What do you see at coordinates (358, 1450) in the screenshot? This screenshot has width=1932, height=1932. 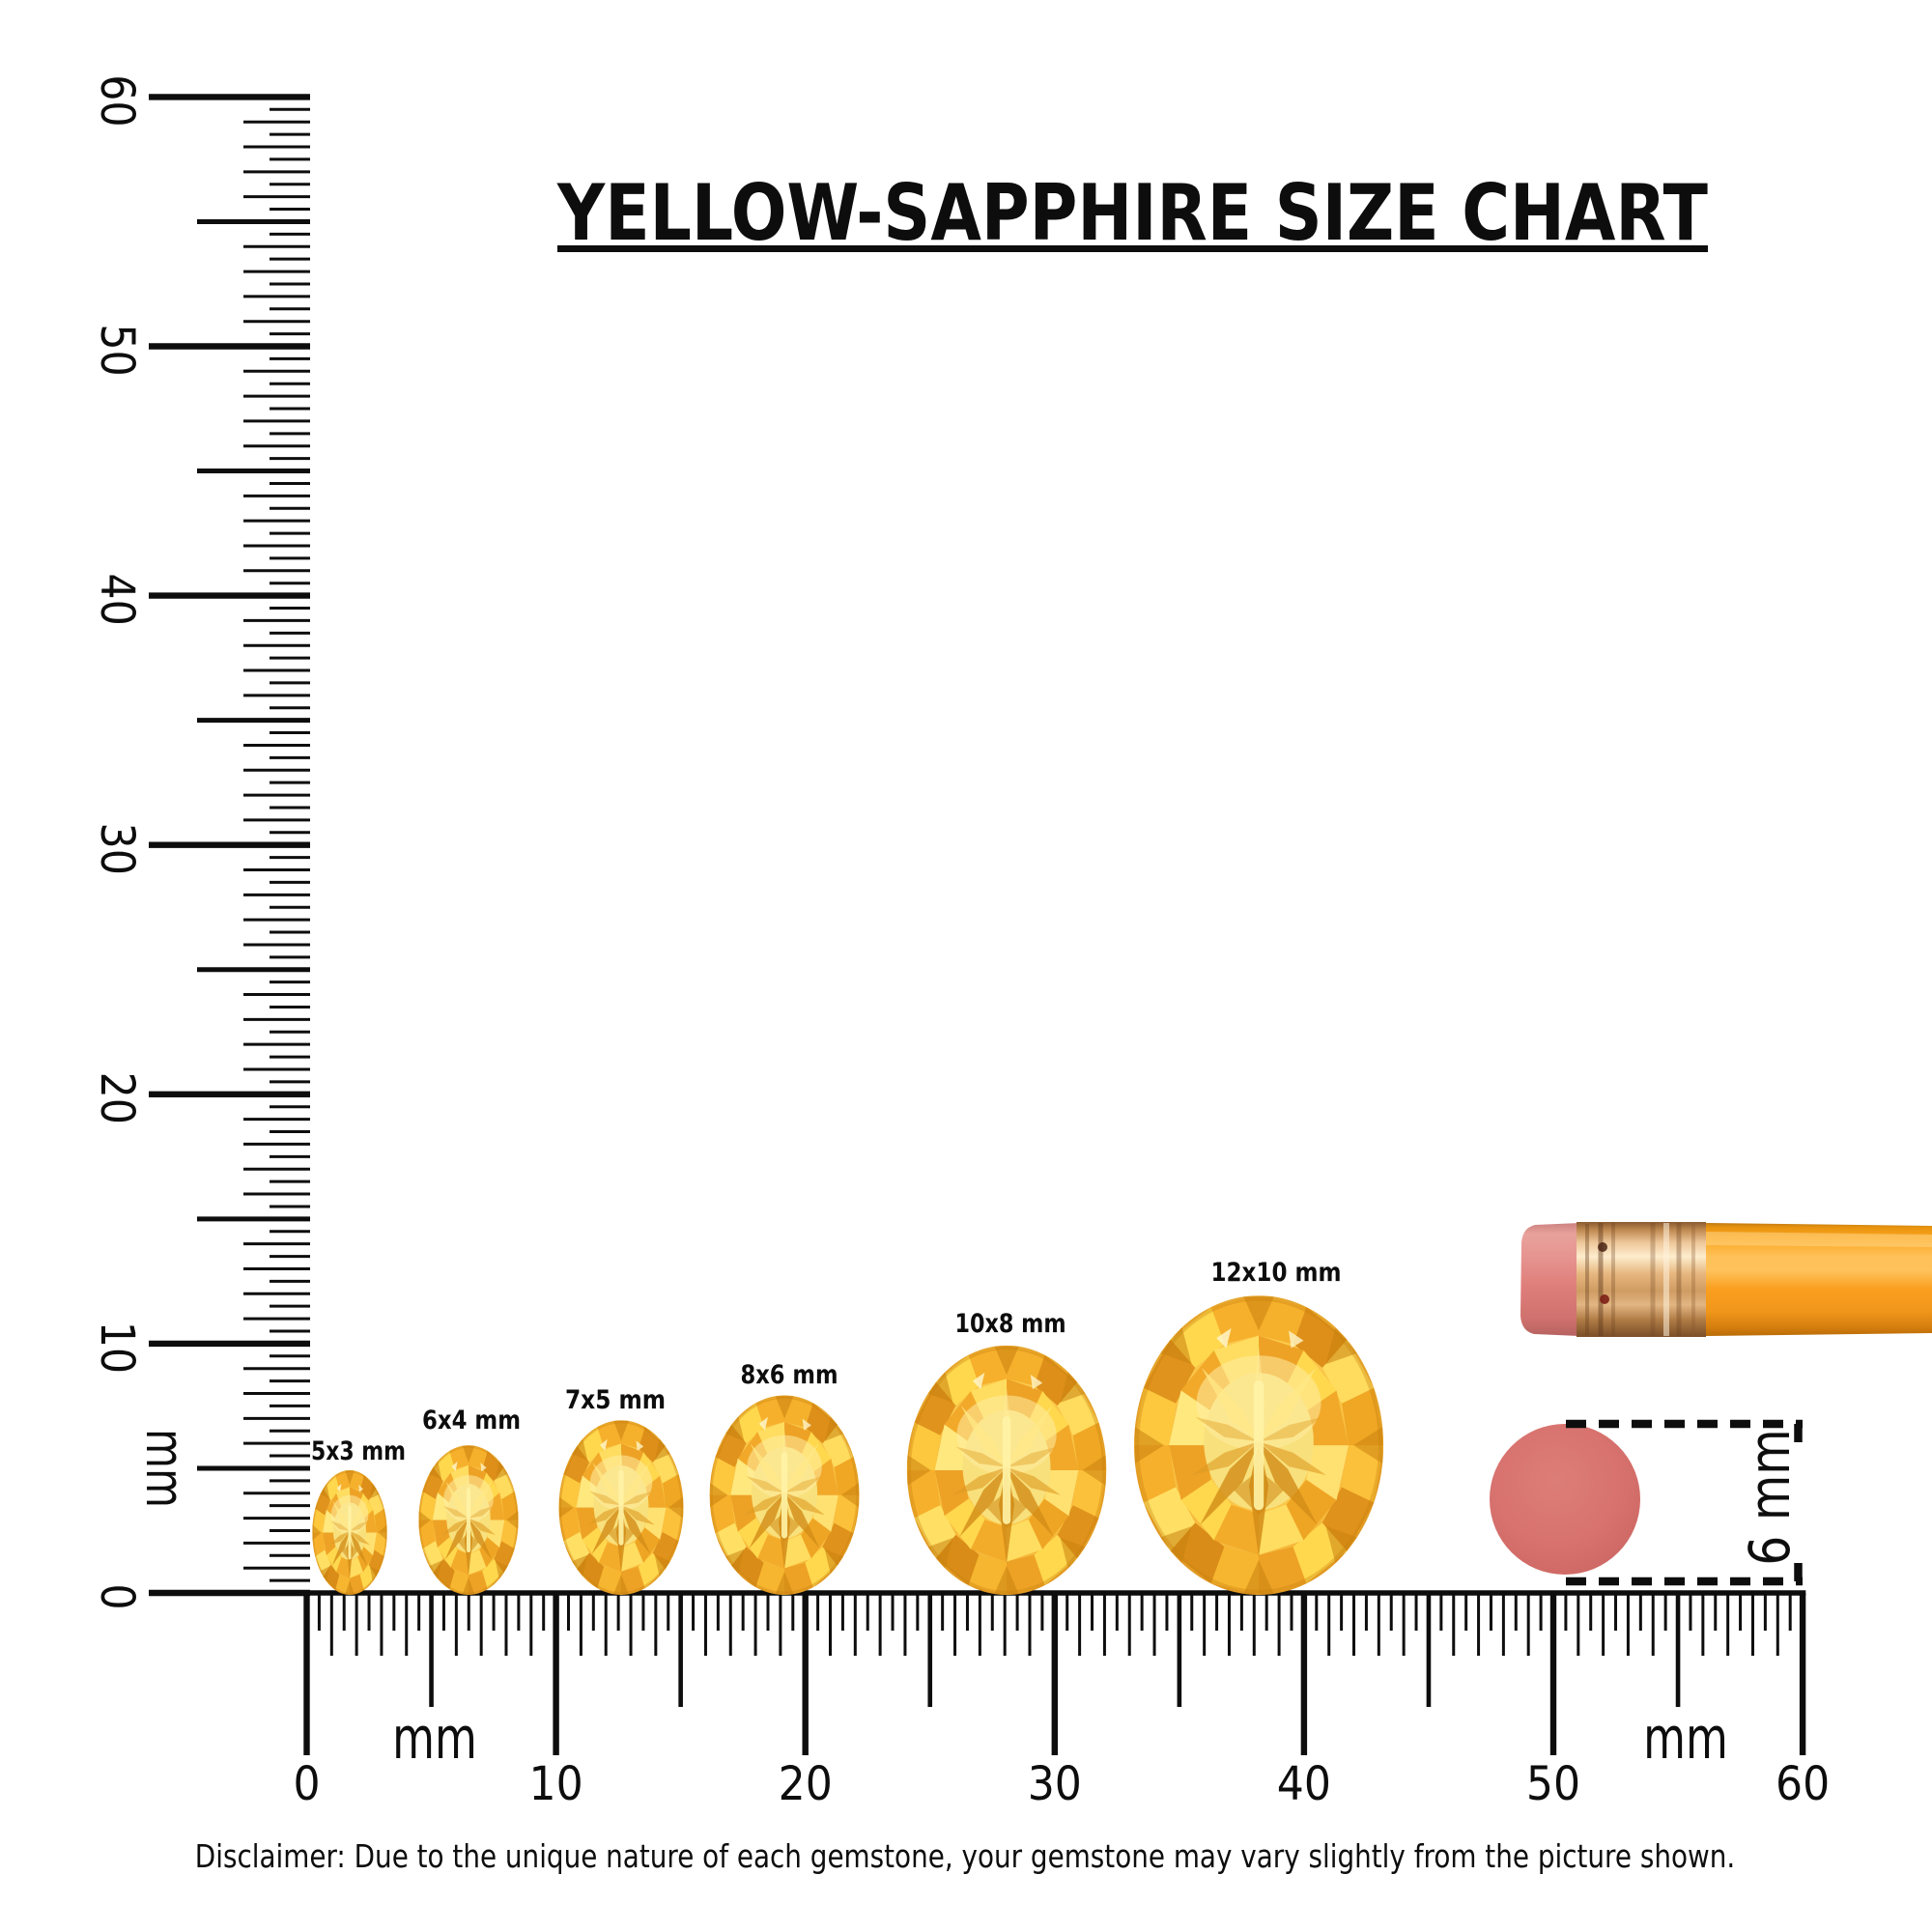 I see `gem-size-label: 5x3 mm` at bounding box center [358, 1450].